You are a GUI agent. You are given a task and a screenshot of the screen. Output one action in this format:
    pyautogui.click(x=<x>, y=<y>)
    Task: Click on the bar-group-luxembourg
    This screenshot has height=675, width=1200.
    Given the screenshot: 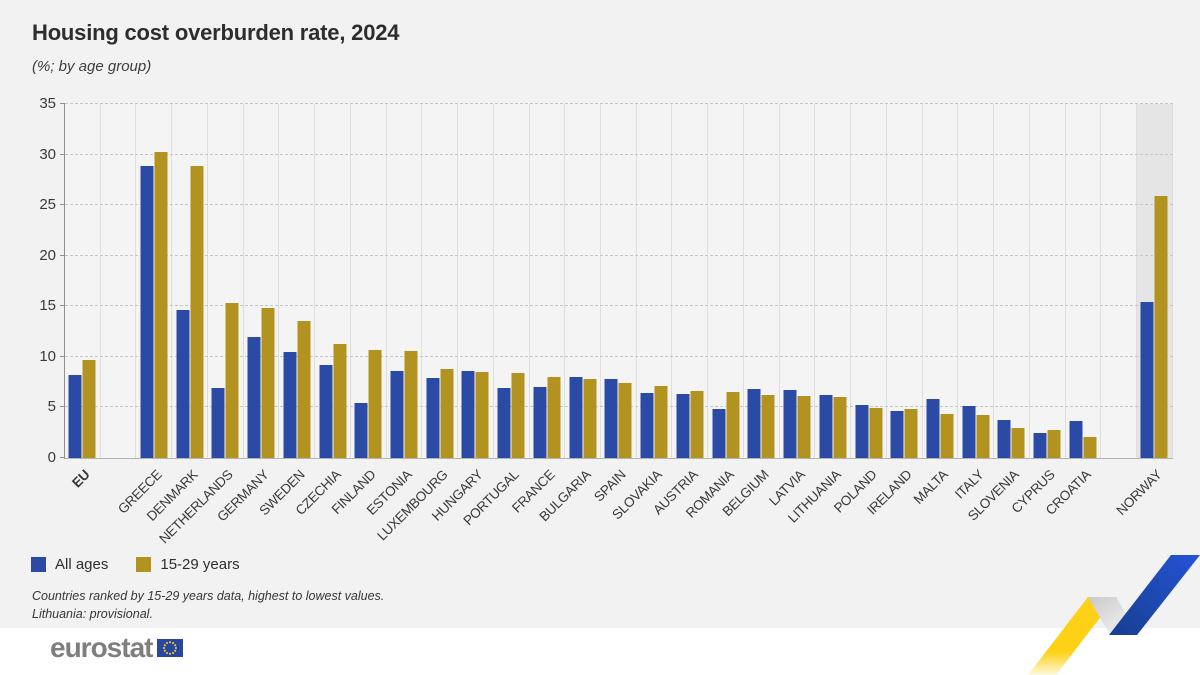 What is the action you would take?
    pyautogui.click(x=440, y=413)
    